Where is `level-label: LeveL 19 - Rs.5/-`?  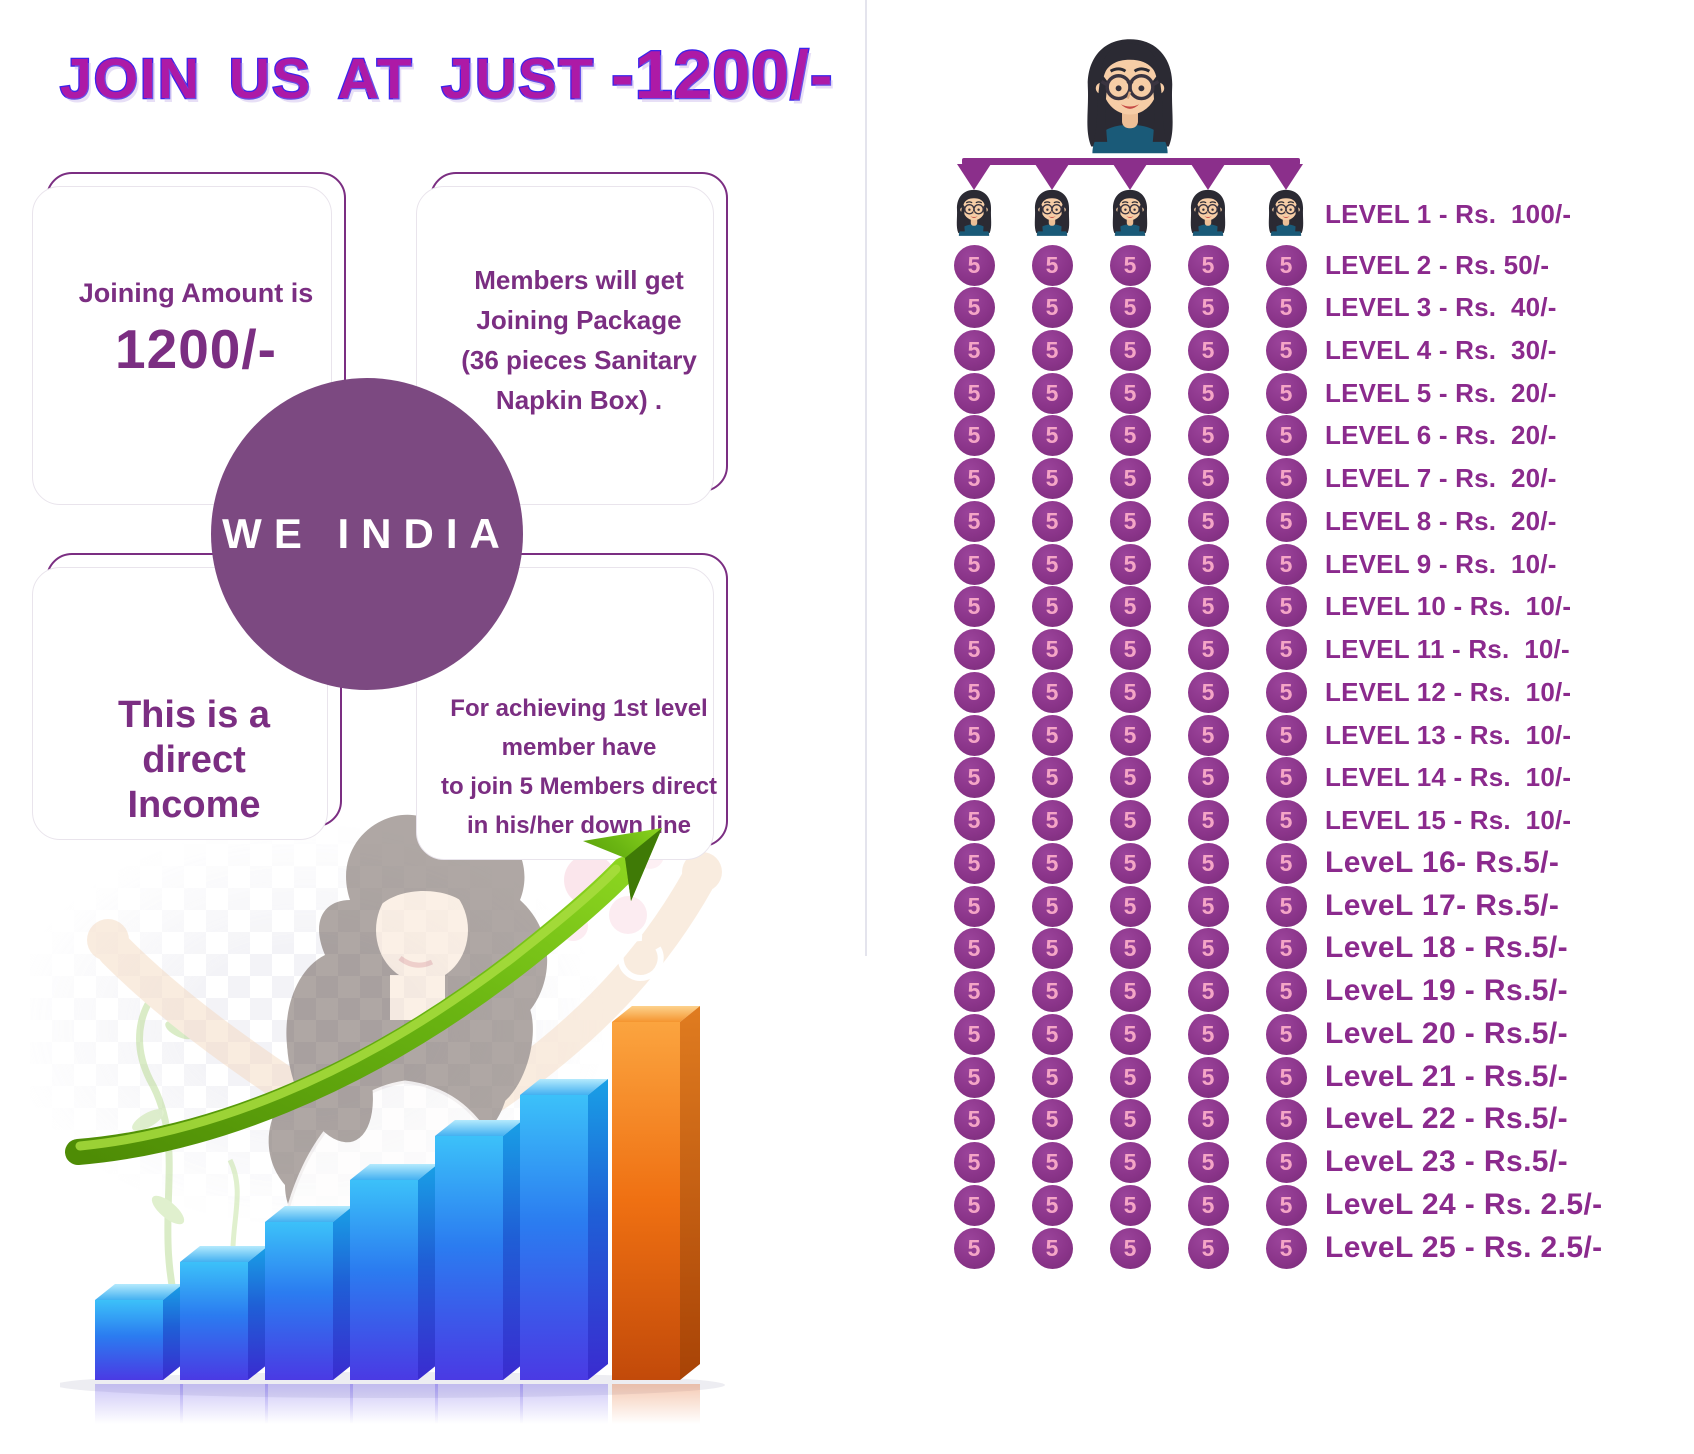 level-label: LeveL 19 - Rs.5/- is located at coordinates (1447, 991).